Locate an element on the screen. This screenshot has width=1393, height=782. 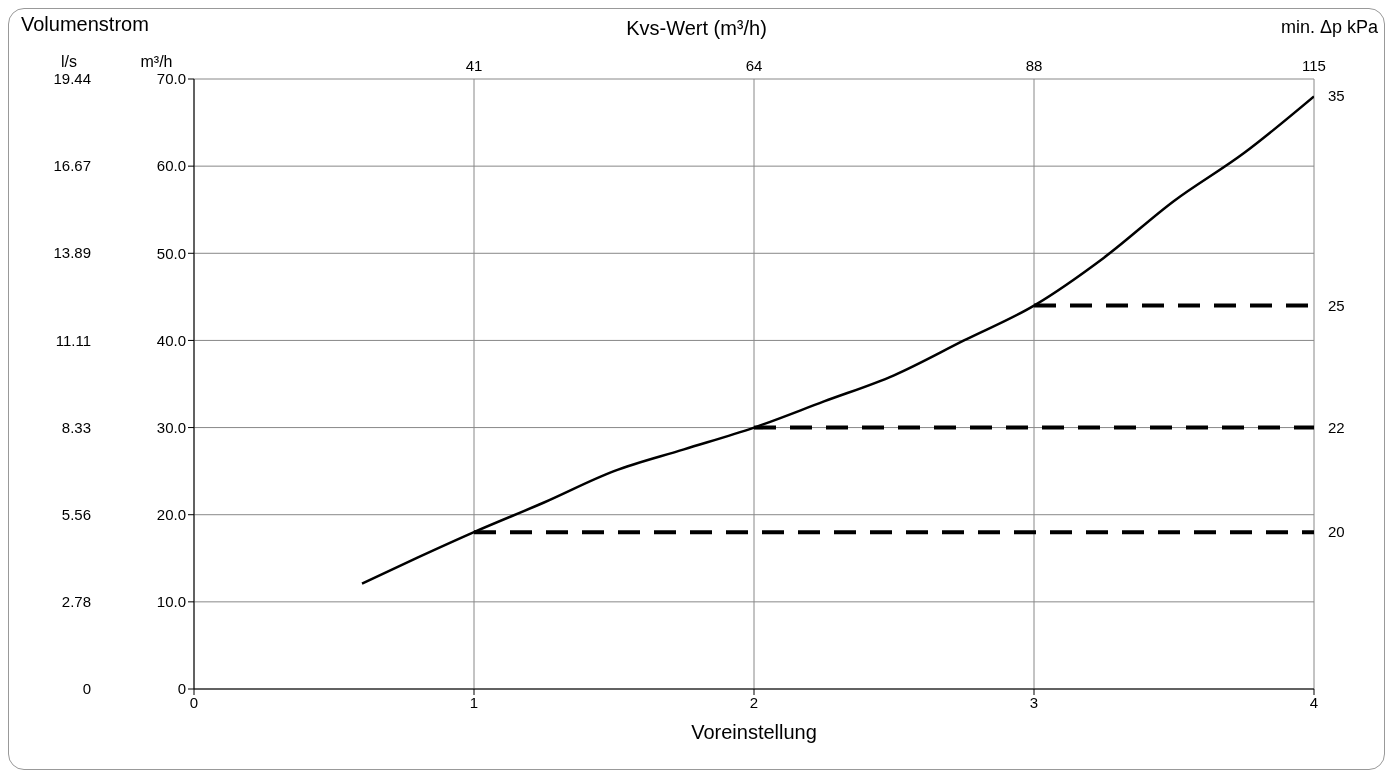
text: 41 is located at coordinates (474, 65).